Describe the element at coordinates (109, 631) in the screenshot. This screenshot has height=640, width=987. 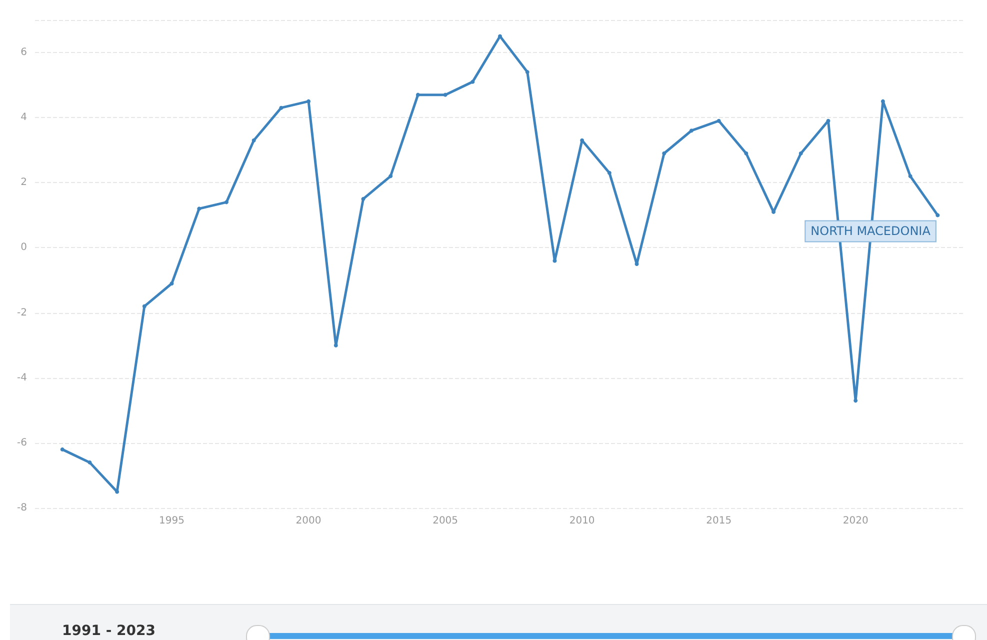
I see `text: 1991 - 2023` at that location.